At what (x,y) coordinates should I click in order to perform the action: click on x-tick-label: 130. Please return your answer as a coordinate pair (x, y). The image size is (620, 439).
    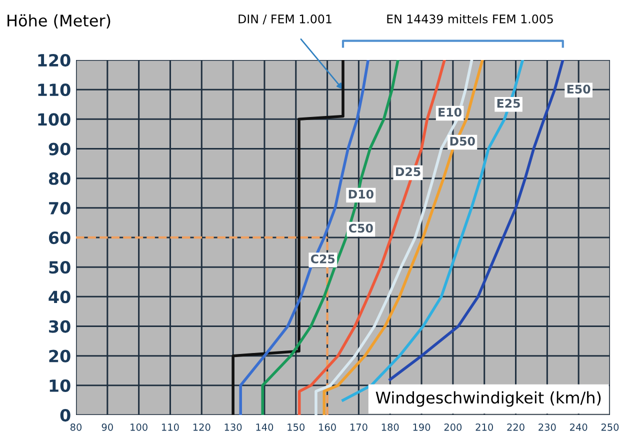
    Looking at the image, I should click on (233, 427).